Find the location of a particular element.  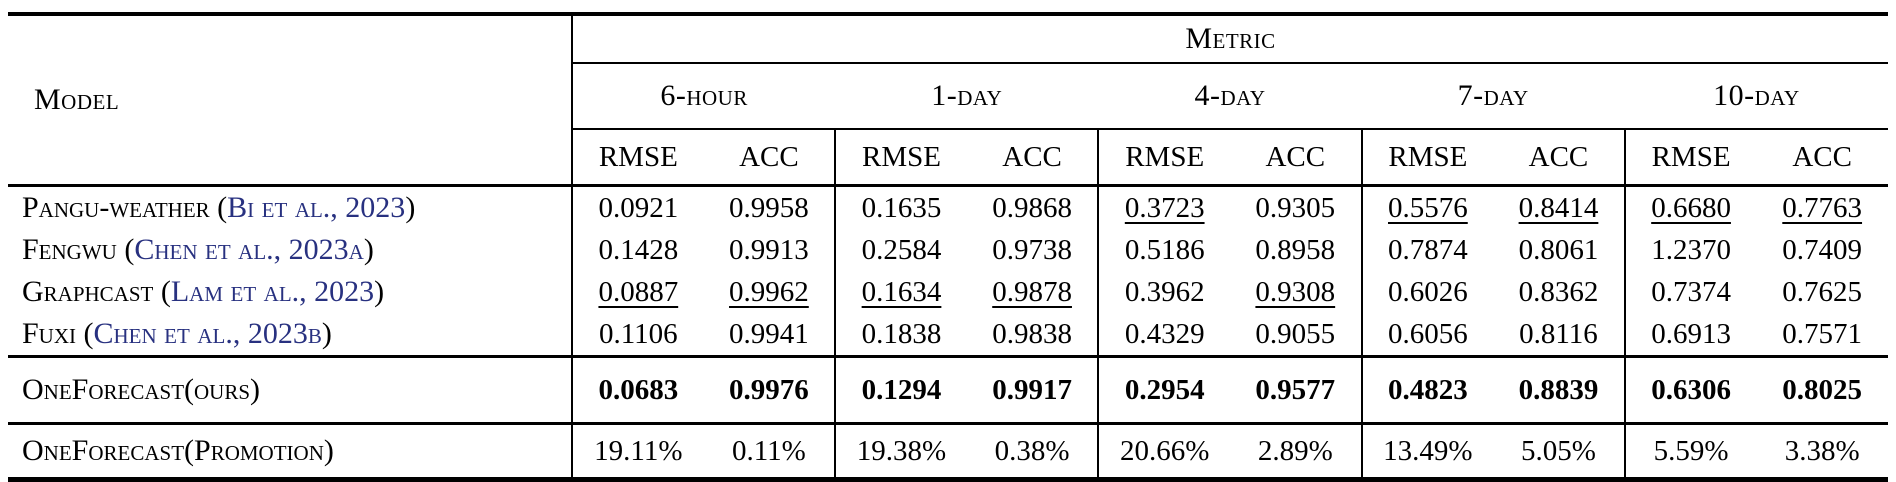

metric-value: 0.1634 is located at coordinates (900, 292).